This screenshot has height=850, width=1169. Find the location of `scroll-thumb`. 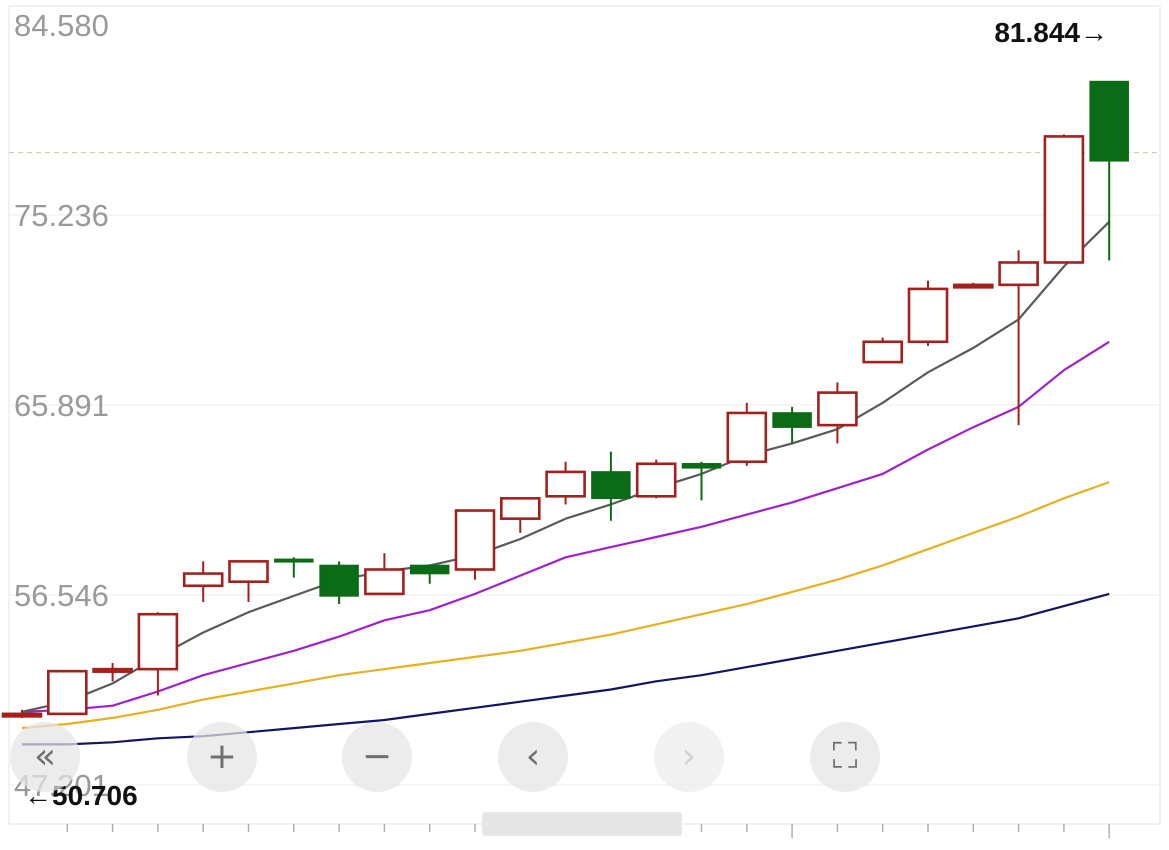

scroll-thumb is located at coordinates (582, 824).